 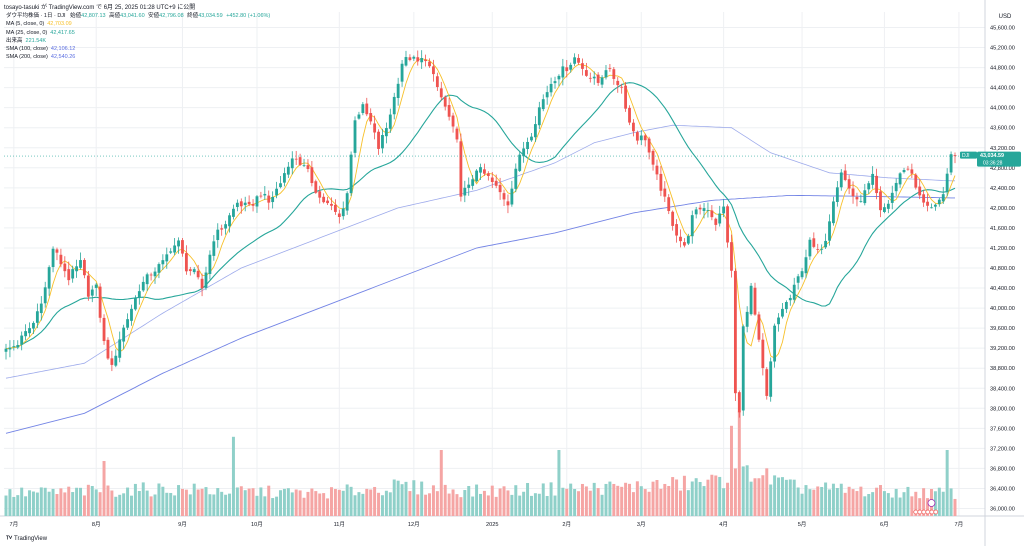 I want to click on symbol-badge-text: DJI, so click(x=966, y=156).